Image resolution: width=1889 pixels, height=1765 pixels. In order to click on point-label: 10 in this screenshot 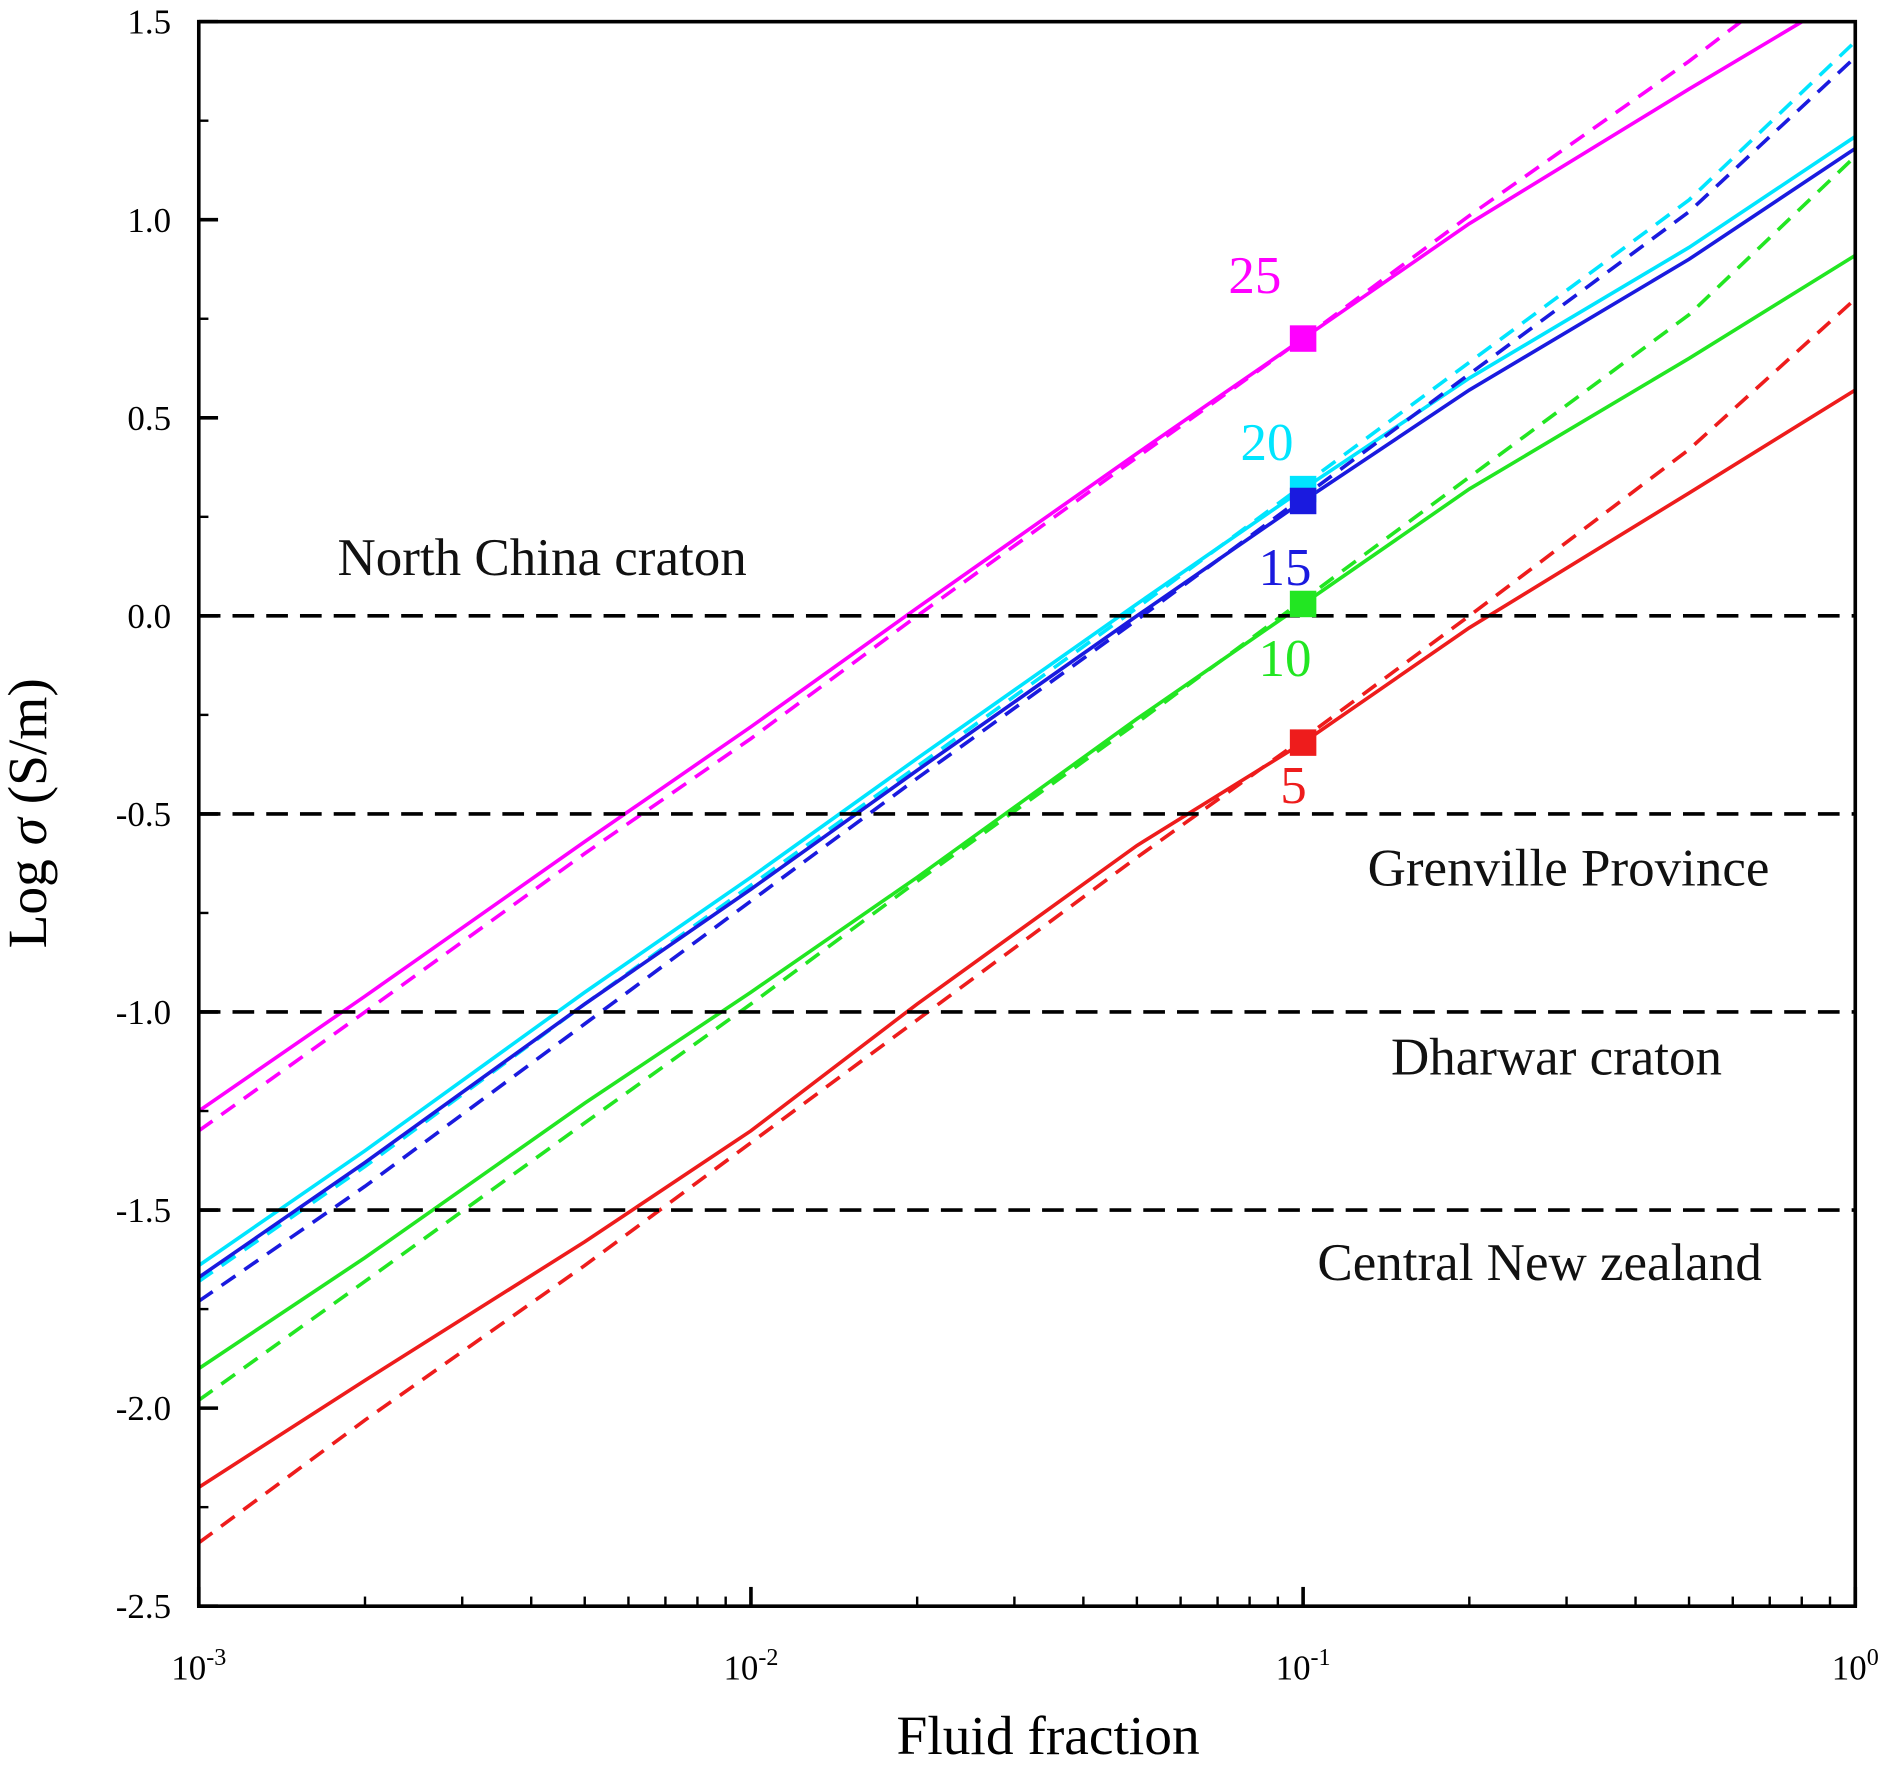, I will do `click(1285, 659)`.